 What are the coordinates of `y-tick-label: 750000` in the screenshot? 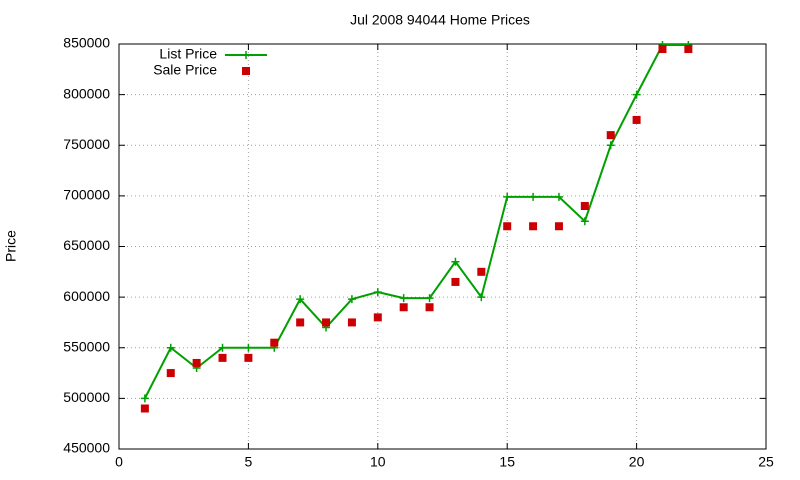 It's located at (86, 144).